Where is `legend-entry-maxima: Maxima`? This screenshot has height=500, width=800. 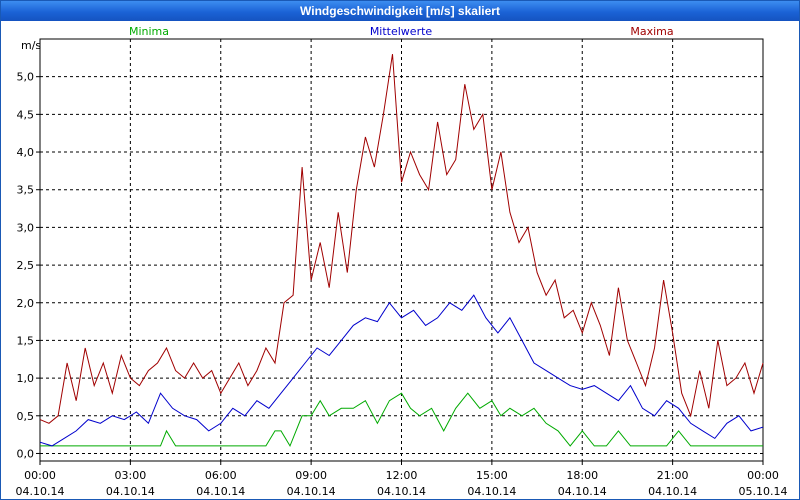 legend-entry-maxima: Maxima is located at coordinates (651, 31).